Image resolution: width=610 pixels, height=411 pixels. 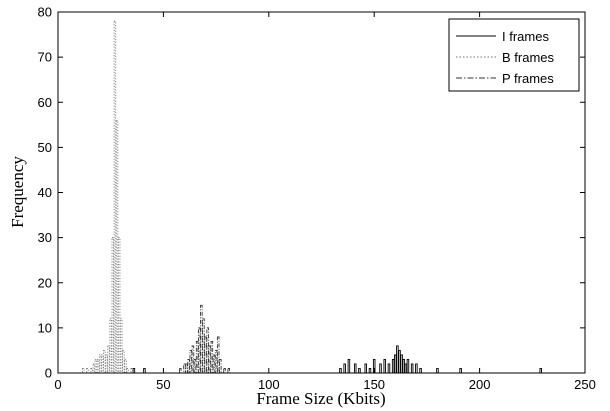 I want to click on legend: I frames B frames P frames, so click(x=514, y=55).